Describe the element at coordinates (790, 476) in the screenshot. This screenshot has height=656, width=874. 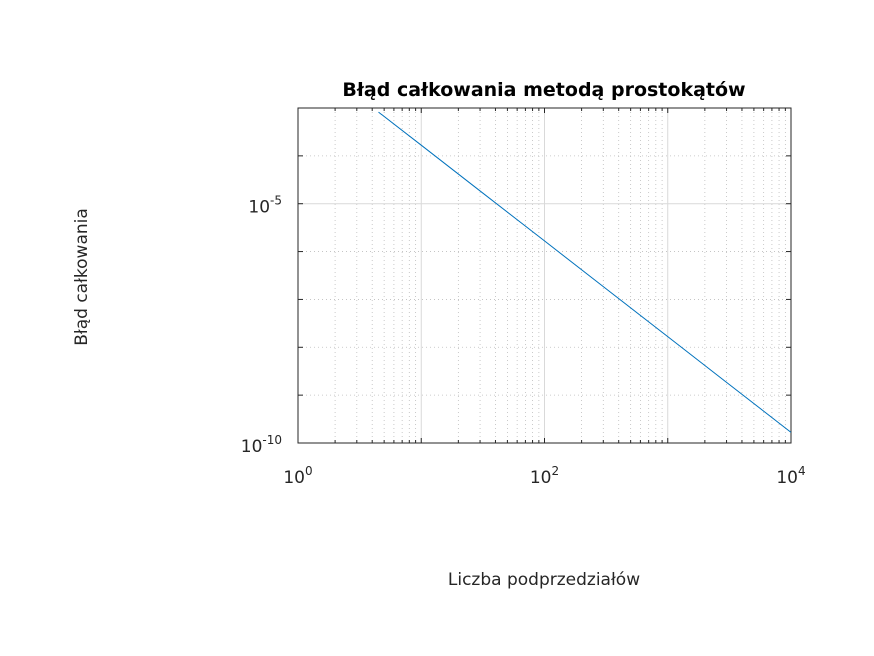
I see `x-tick-label: 10⁴` at that location.